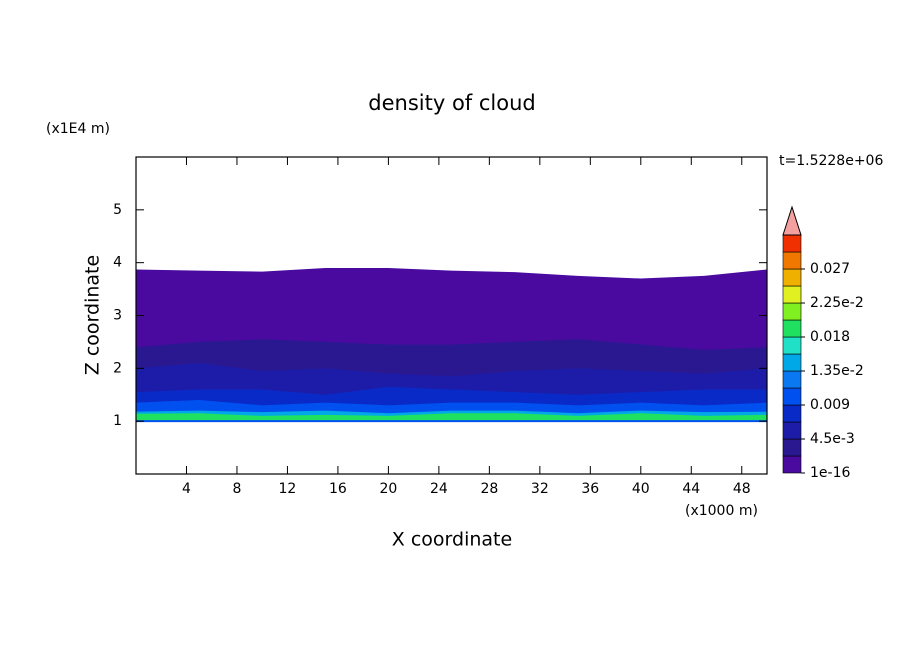 The height and width of the screenshot is (654, 904). Describe the element at coordinates (338, 489) in the screenshot. I see `x-tick-label: 16` at that location.